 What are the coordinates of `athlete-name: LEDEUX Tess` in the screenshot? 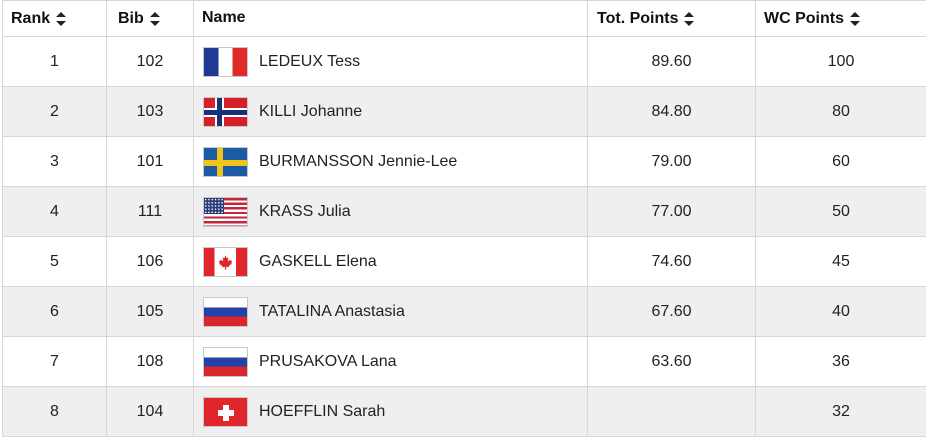 It's located at (309, 62).